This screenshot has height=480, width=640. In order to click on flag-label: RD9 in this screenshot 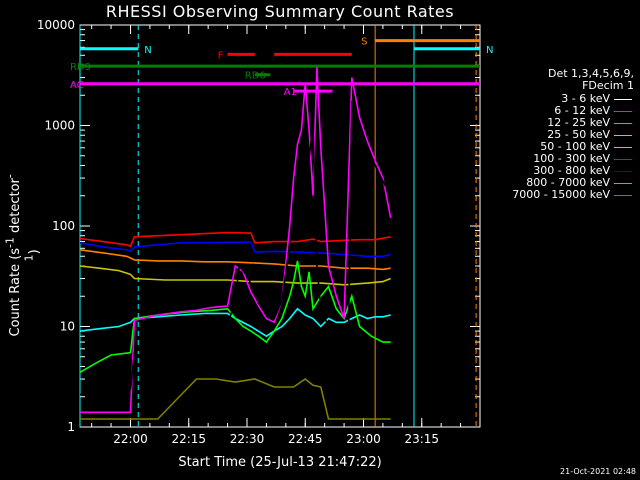, I will do `click(80, 67)`.